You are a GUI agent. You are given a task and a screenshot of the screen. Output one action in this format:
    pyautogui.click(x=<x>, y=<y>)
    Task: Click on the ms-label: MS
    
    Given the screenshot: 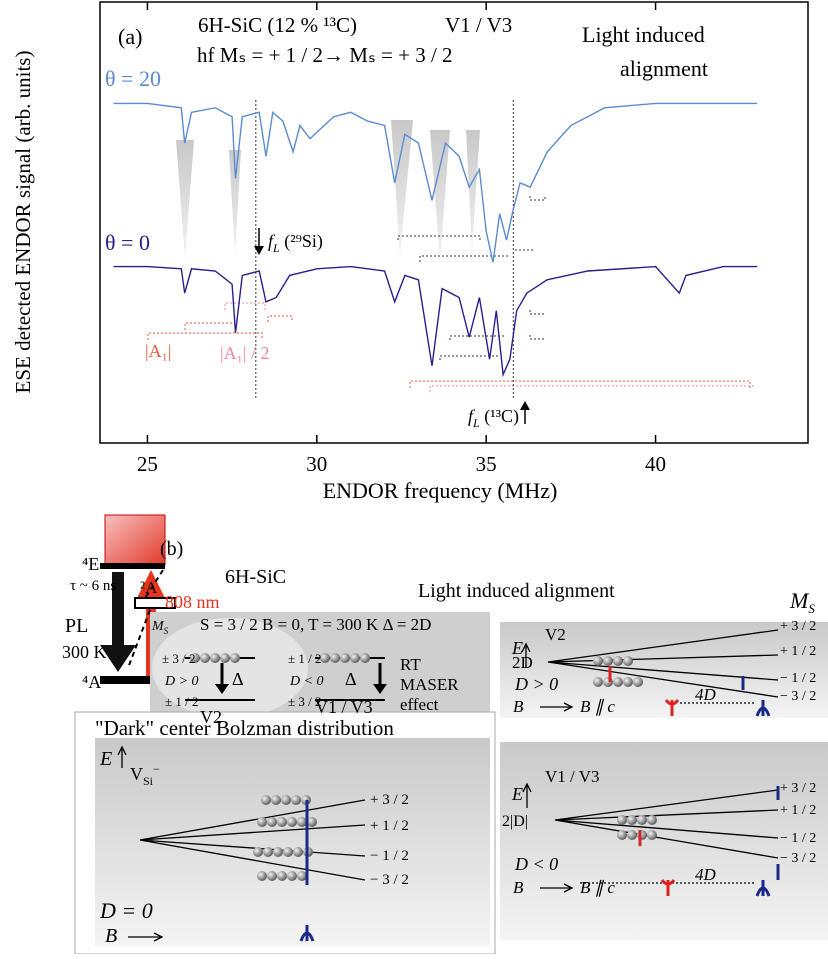 What is the action you would take?
    pyautogui.click(x=802, y=602)
    